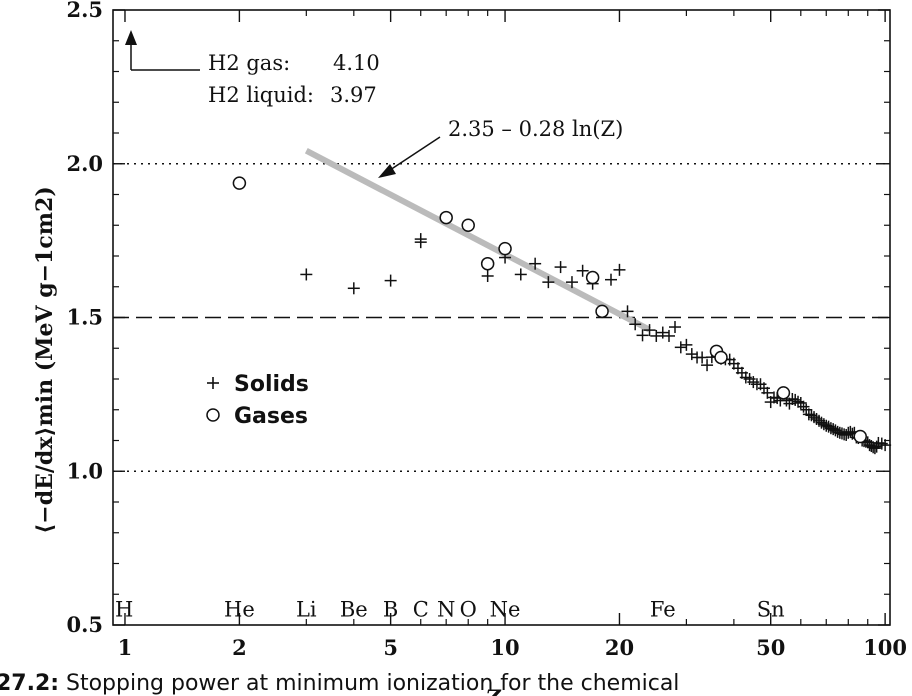  Describe the element at coordinates (500, 147) in the screenshot. I see `fit-annotation: 2.35 – 0.28 ln(Z)` at that location.